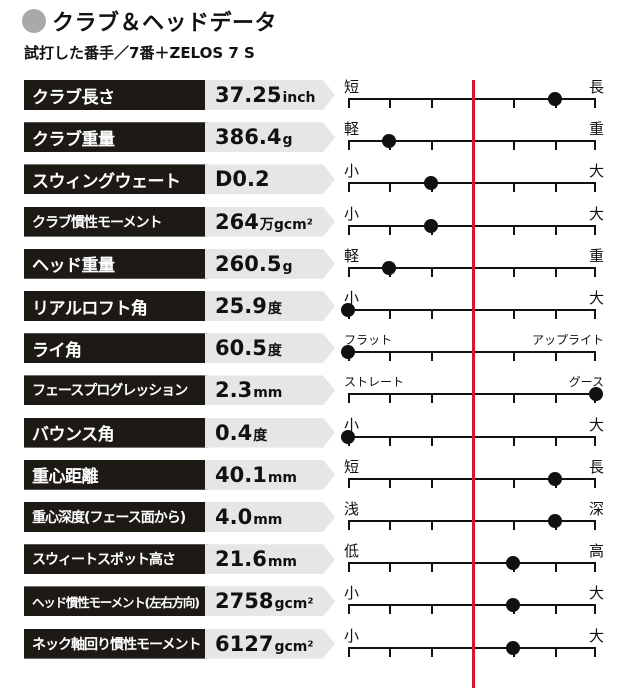 This screenshot has width=640, height=688. Describe the element at coordinates (122, 264) in the screenshot. I see `row-label: ヘッド重量` at that location.